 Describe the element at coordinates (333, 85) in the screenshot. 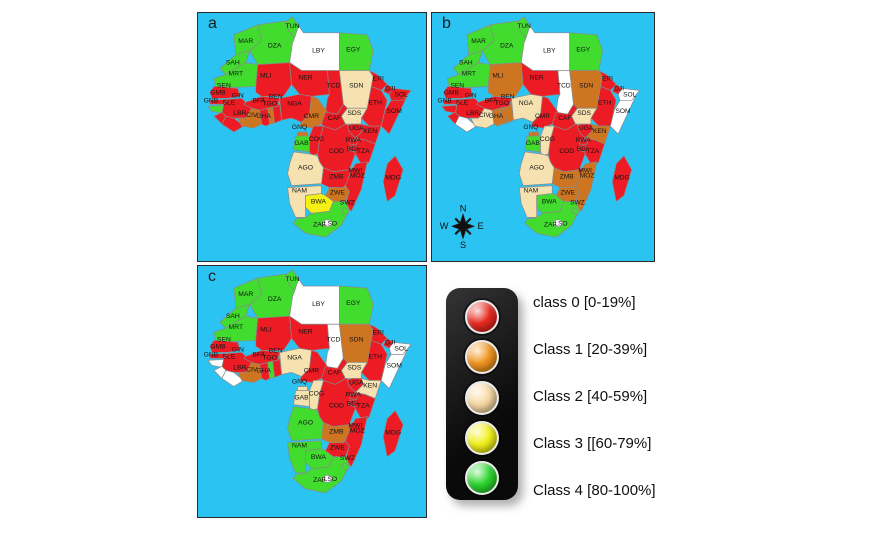

I see `country-label-TCD: TCD` at that location.